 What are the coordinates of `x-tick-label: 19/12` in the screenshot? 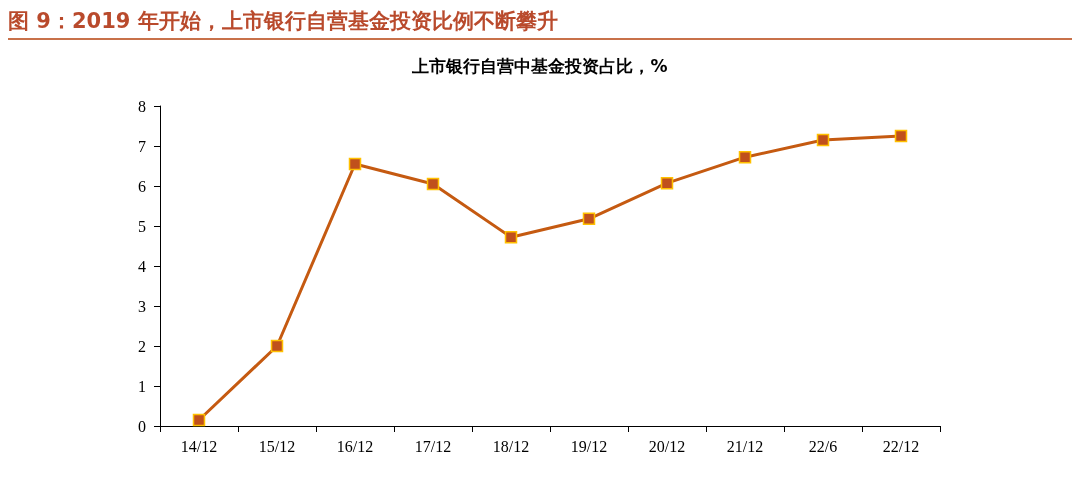 It's located at (589, 446).